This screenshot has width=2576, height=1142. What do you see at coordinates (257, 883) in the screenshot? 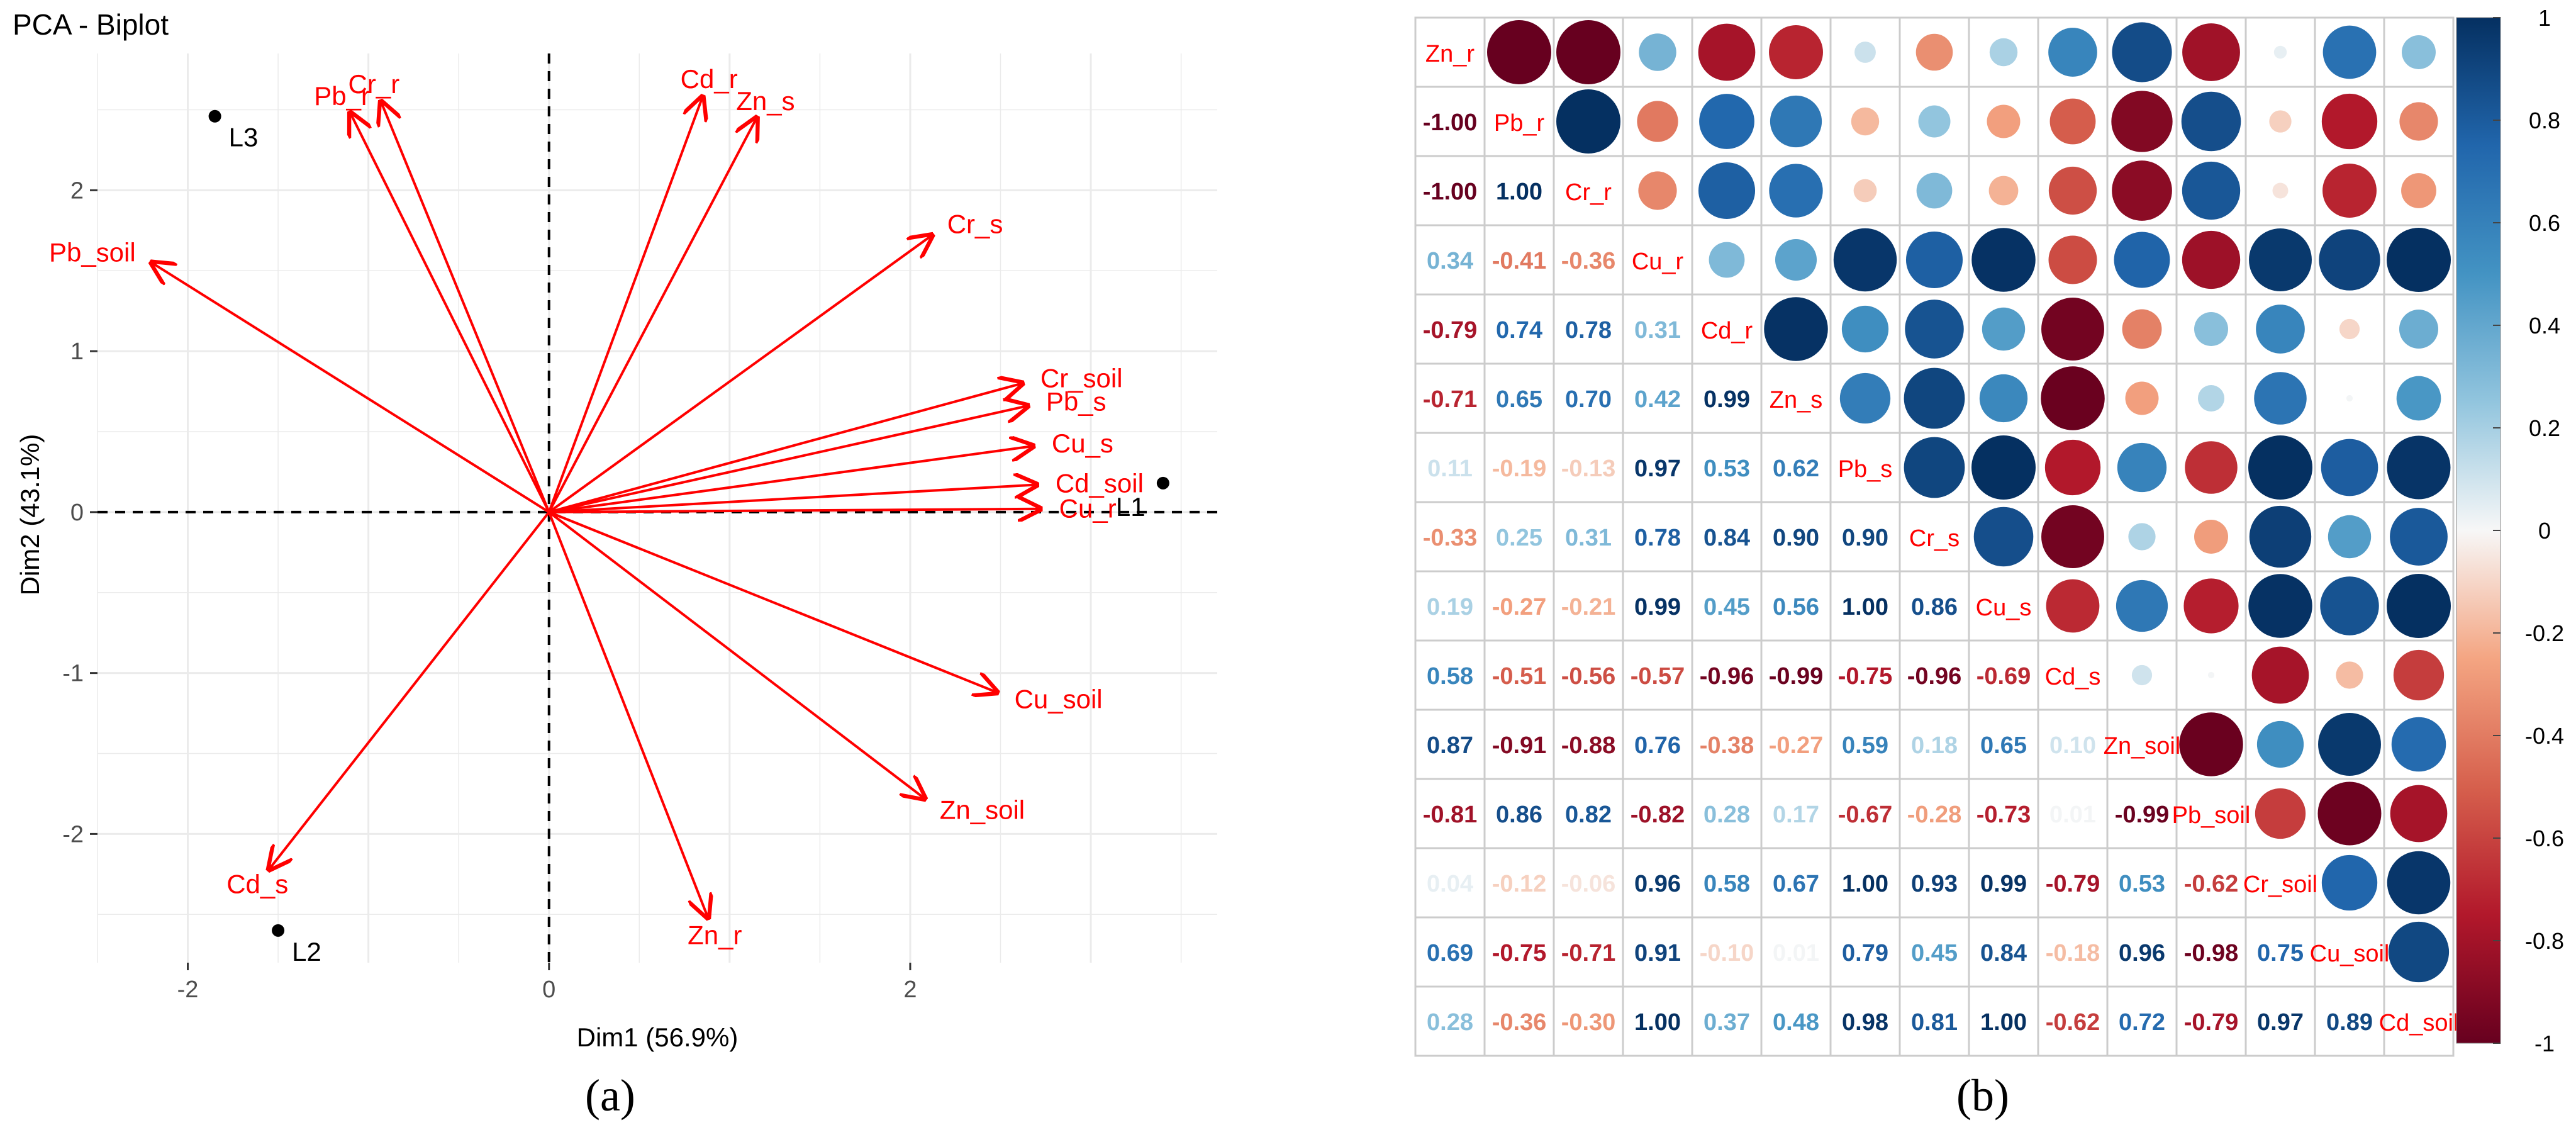
I see `arrow-label: Cd_s` at bounding box center [257, 883].